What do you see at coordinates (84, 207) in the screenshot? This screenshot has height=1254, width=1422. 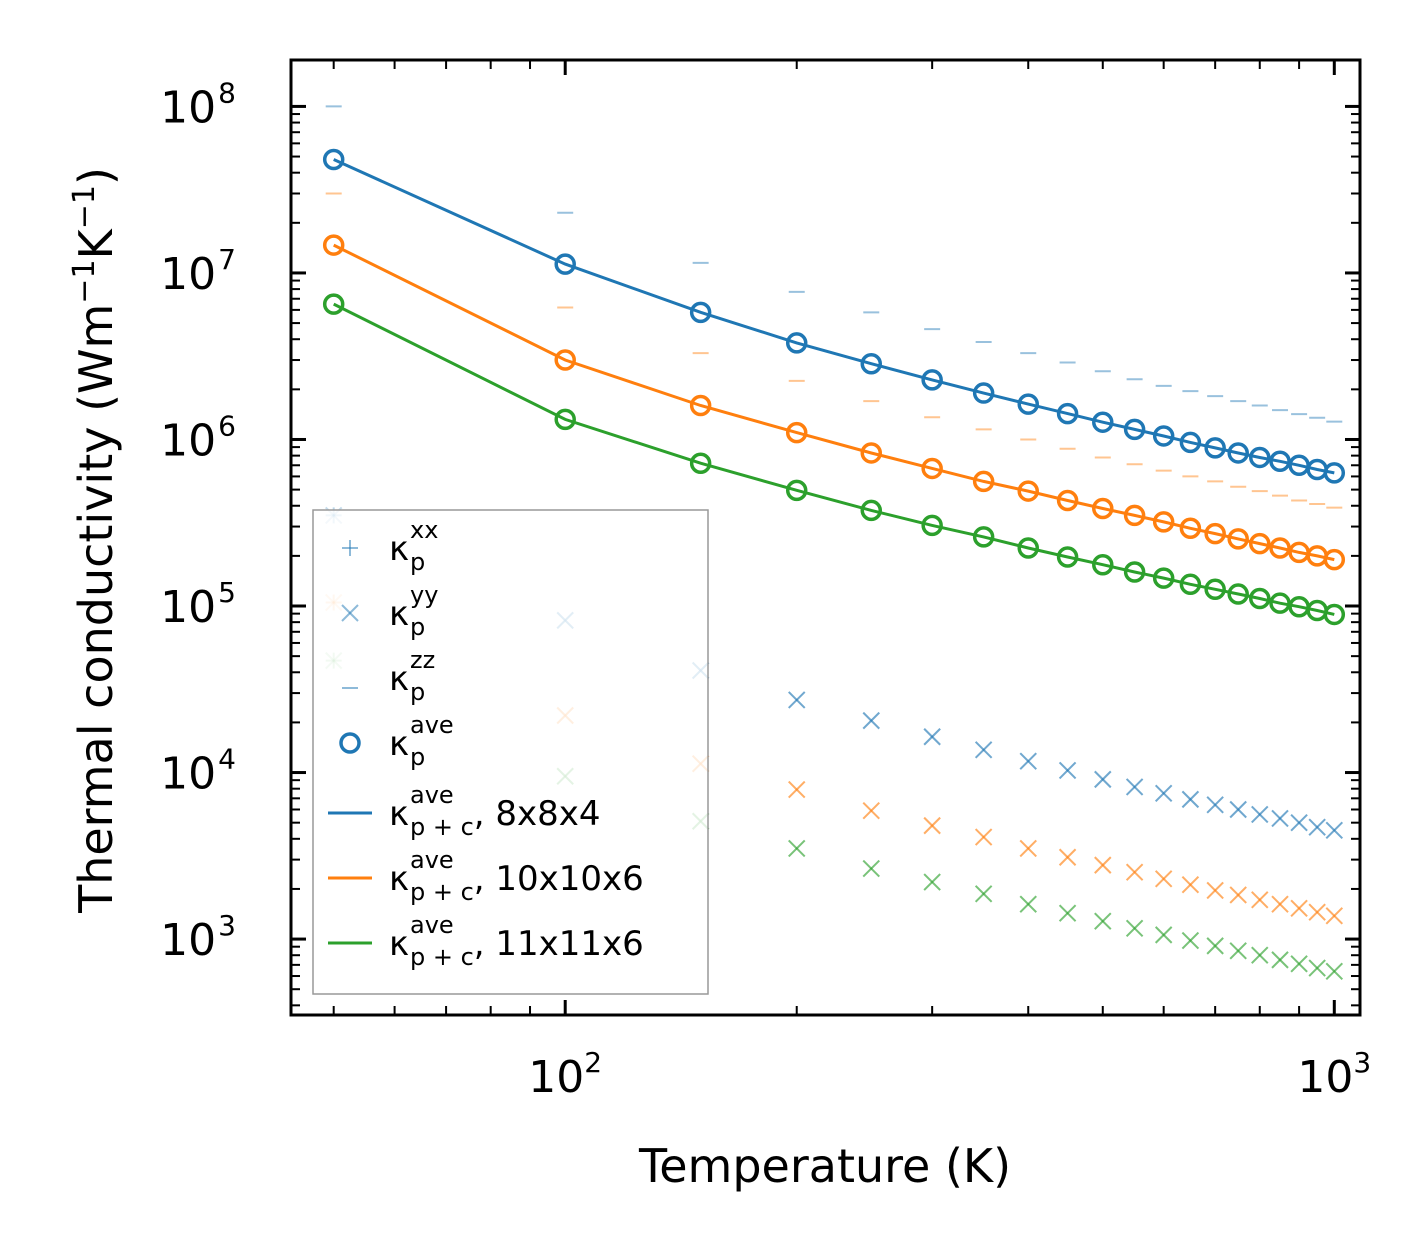 I see `y-axis-label-exp: −1` at bounding box center [84, 207].